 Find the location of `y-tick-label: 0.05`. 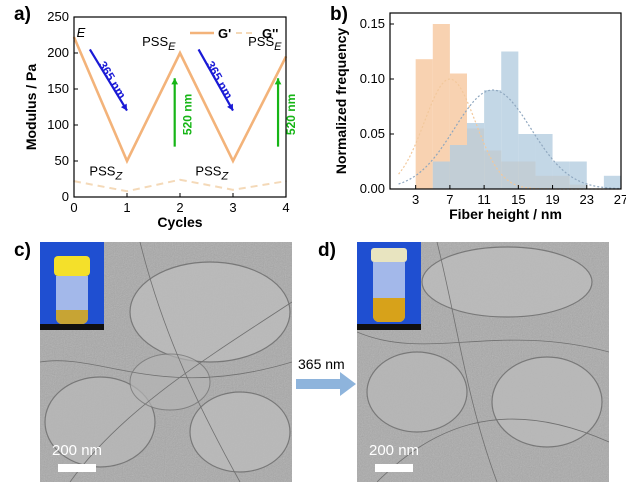

y-tick-label: 0.05 is located at coordinates (372, 133).